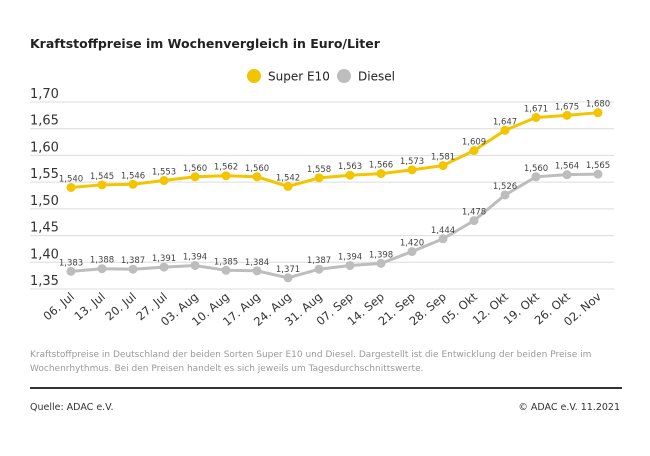  What do you see at coordinates (72, 407) in the screenshot?
I see `source: Quelle: ADAC e.V.` at bounding box center [72, 407].